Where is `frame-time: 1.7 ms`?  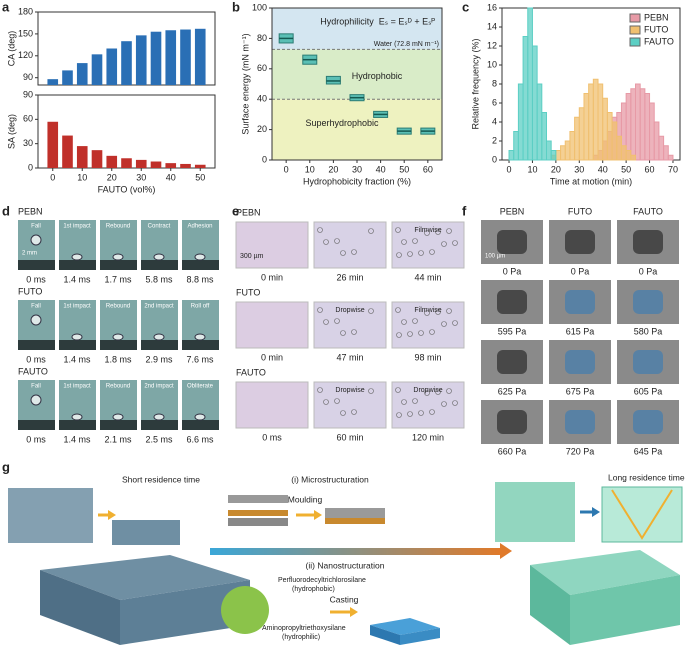 frame-time: 1.7 ms is located at coordinates (118, 279).